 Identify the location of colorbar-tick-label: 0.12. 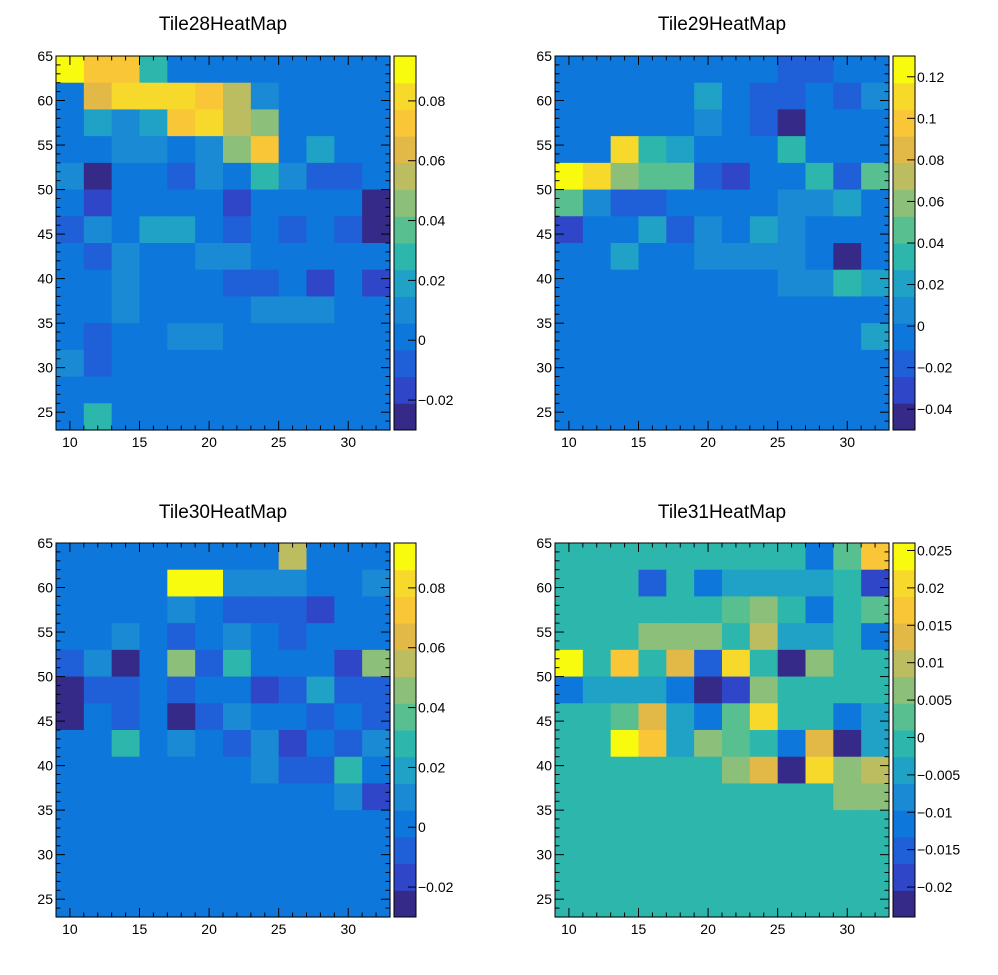
(930, 77).